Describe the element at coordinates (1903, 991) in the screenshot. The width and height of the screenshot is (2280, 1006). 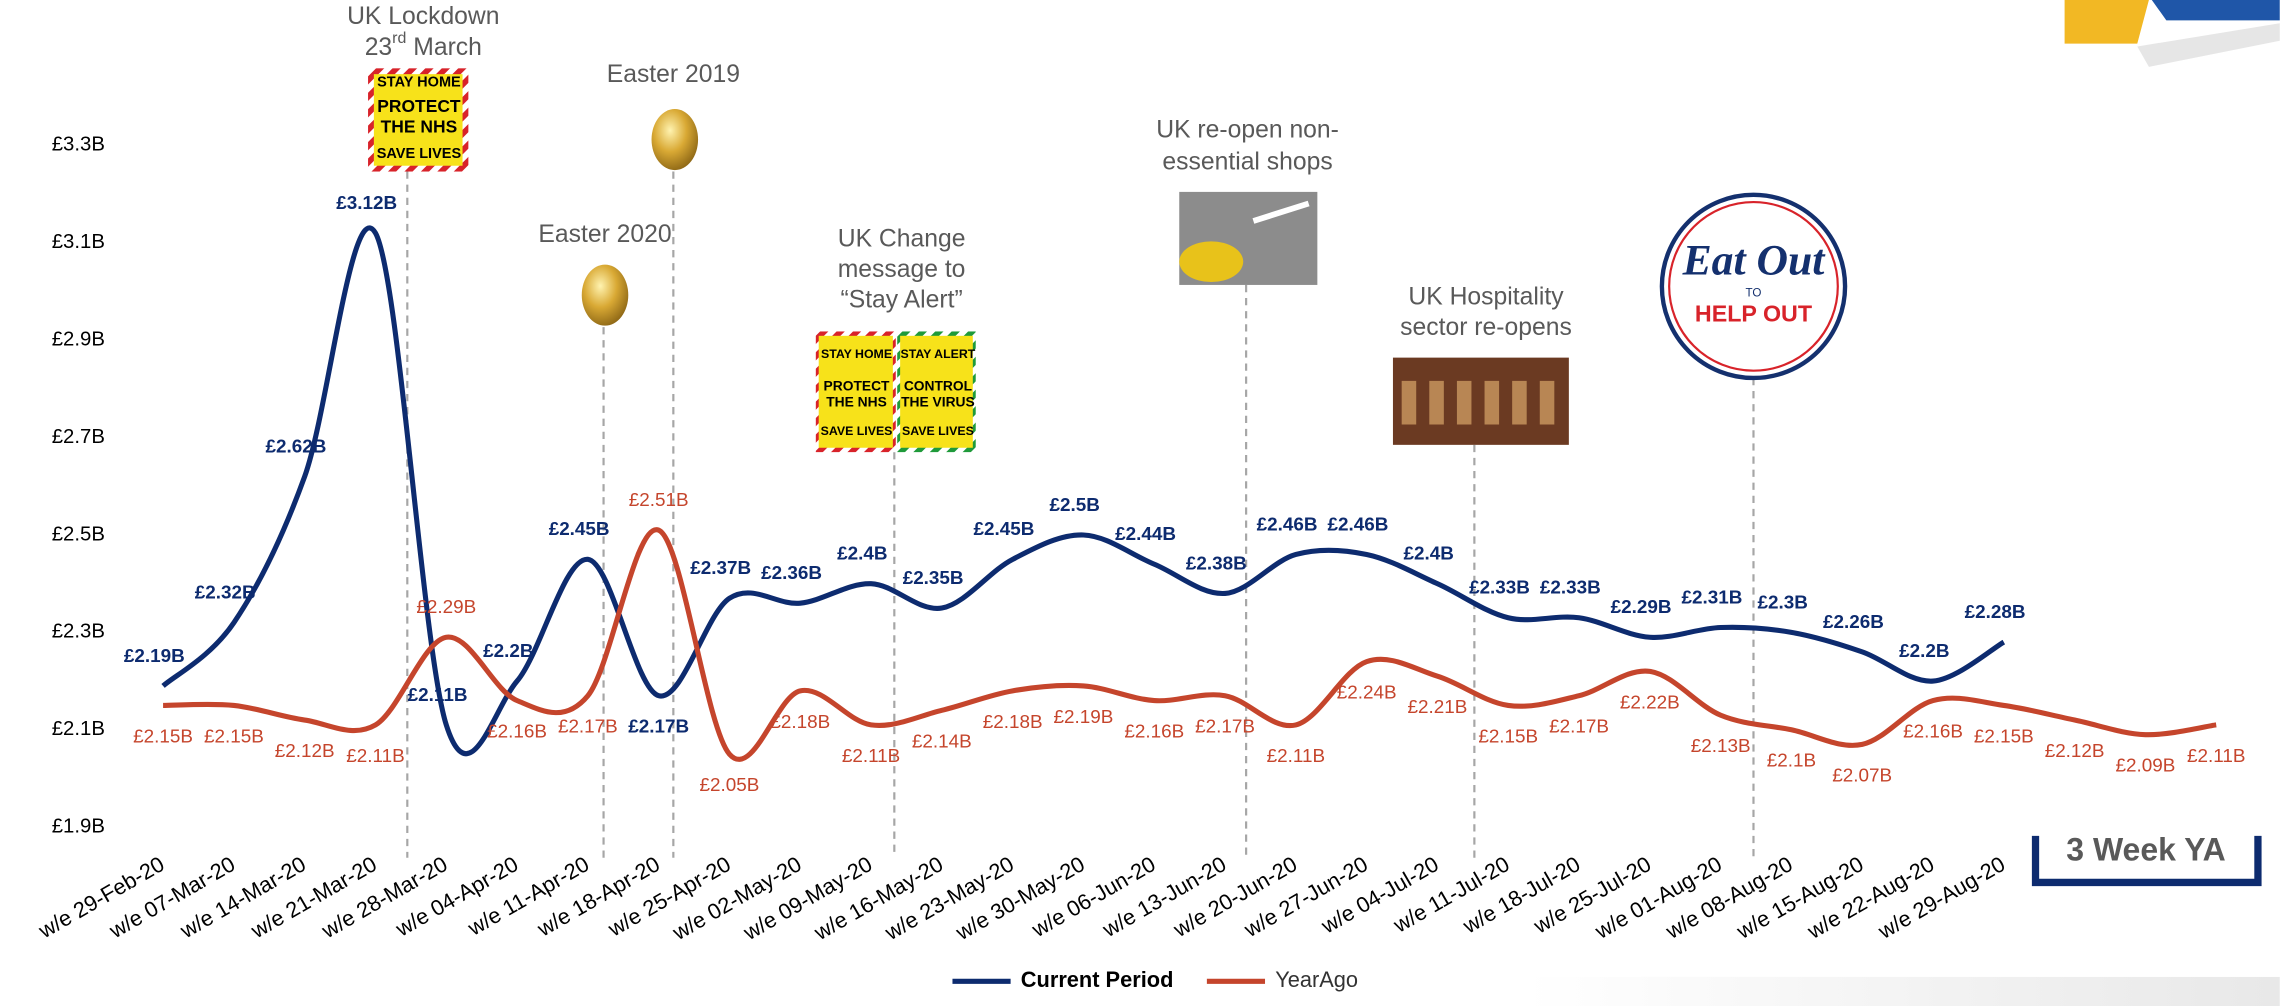
I see `footer-band` at that location.